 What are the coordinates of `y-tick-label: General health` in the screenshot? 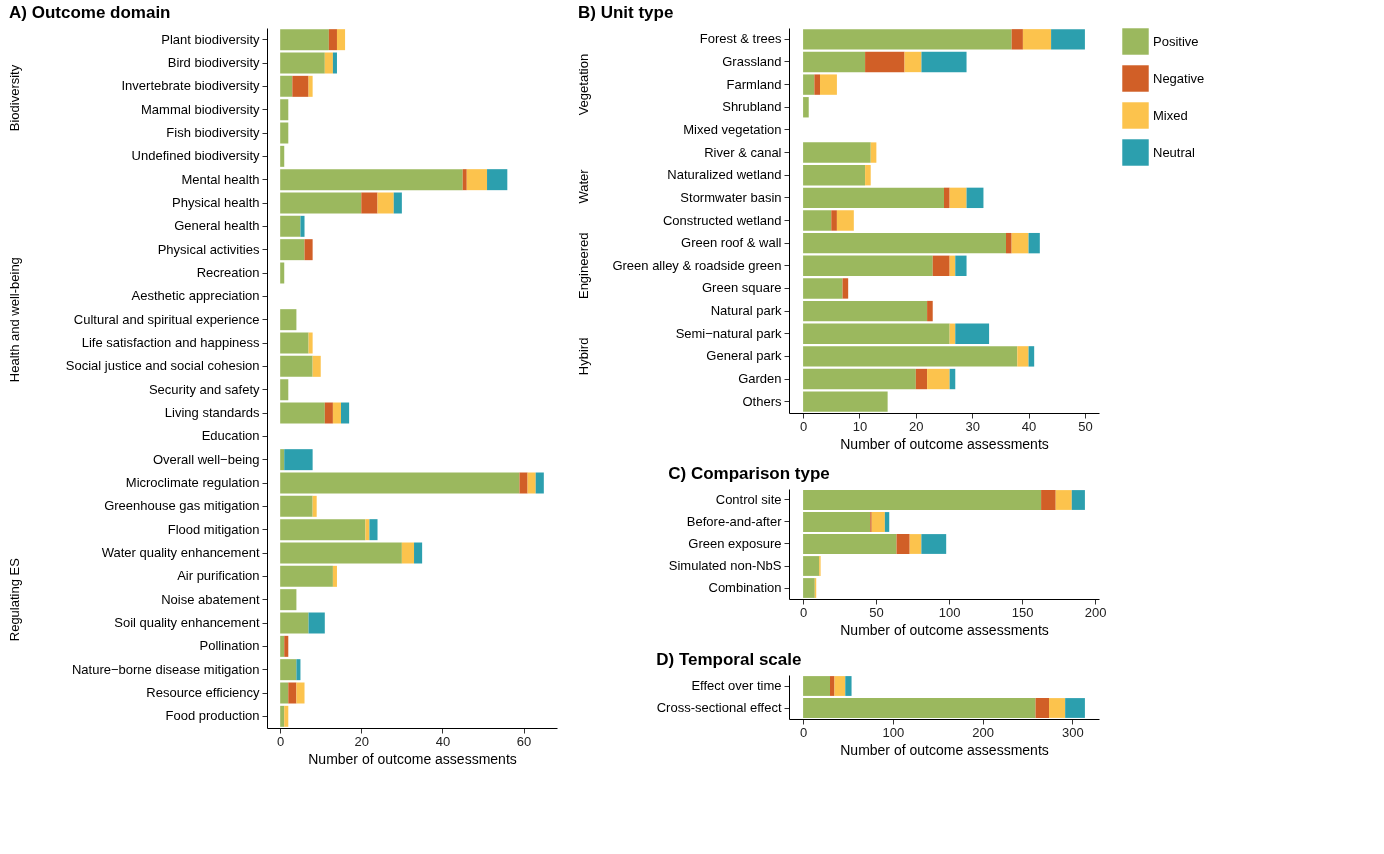 It's located at (217, 226).